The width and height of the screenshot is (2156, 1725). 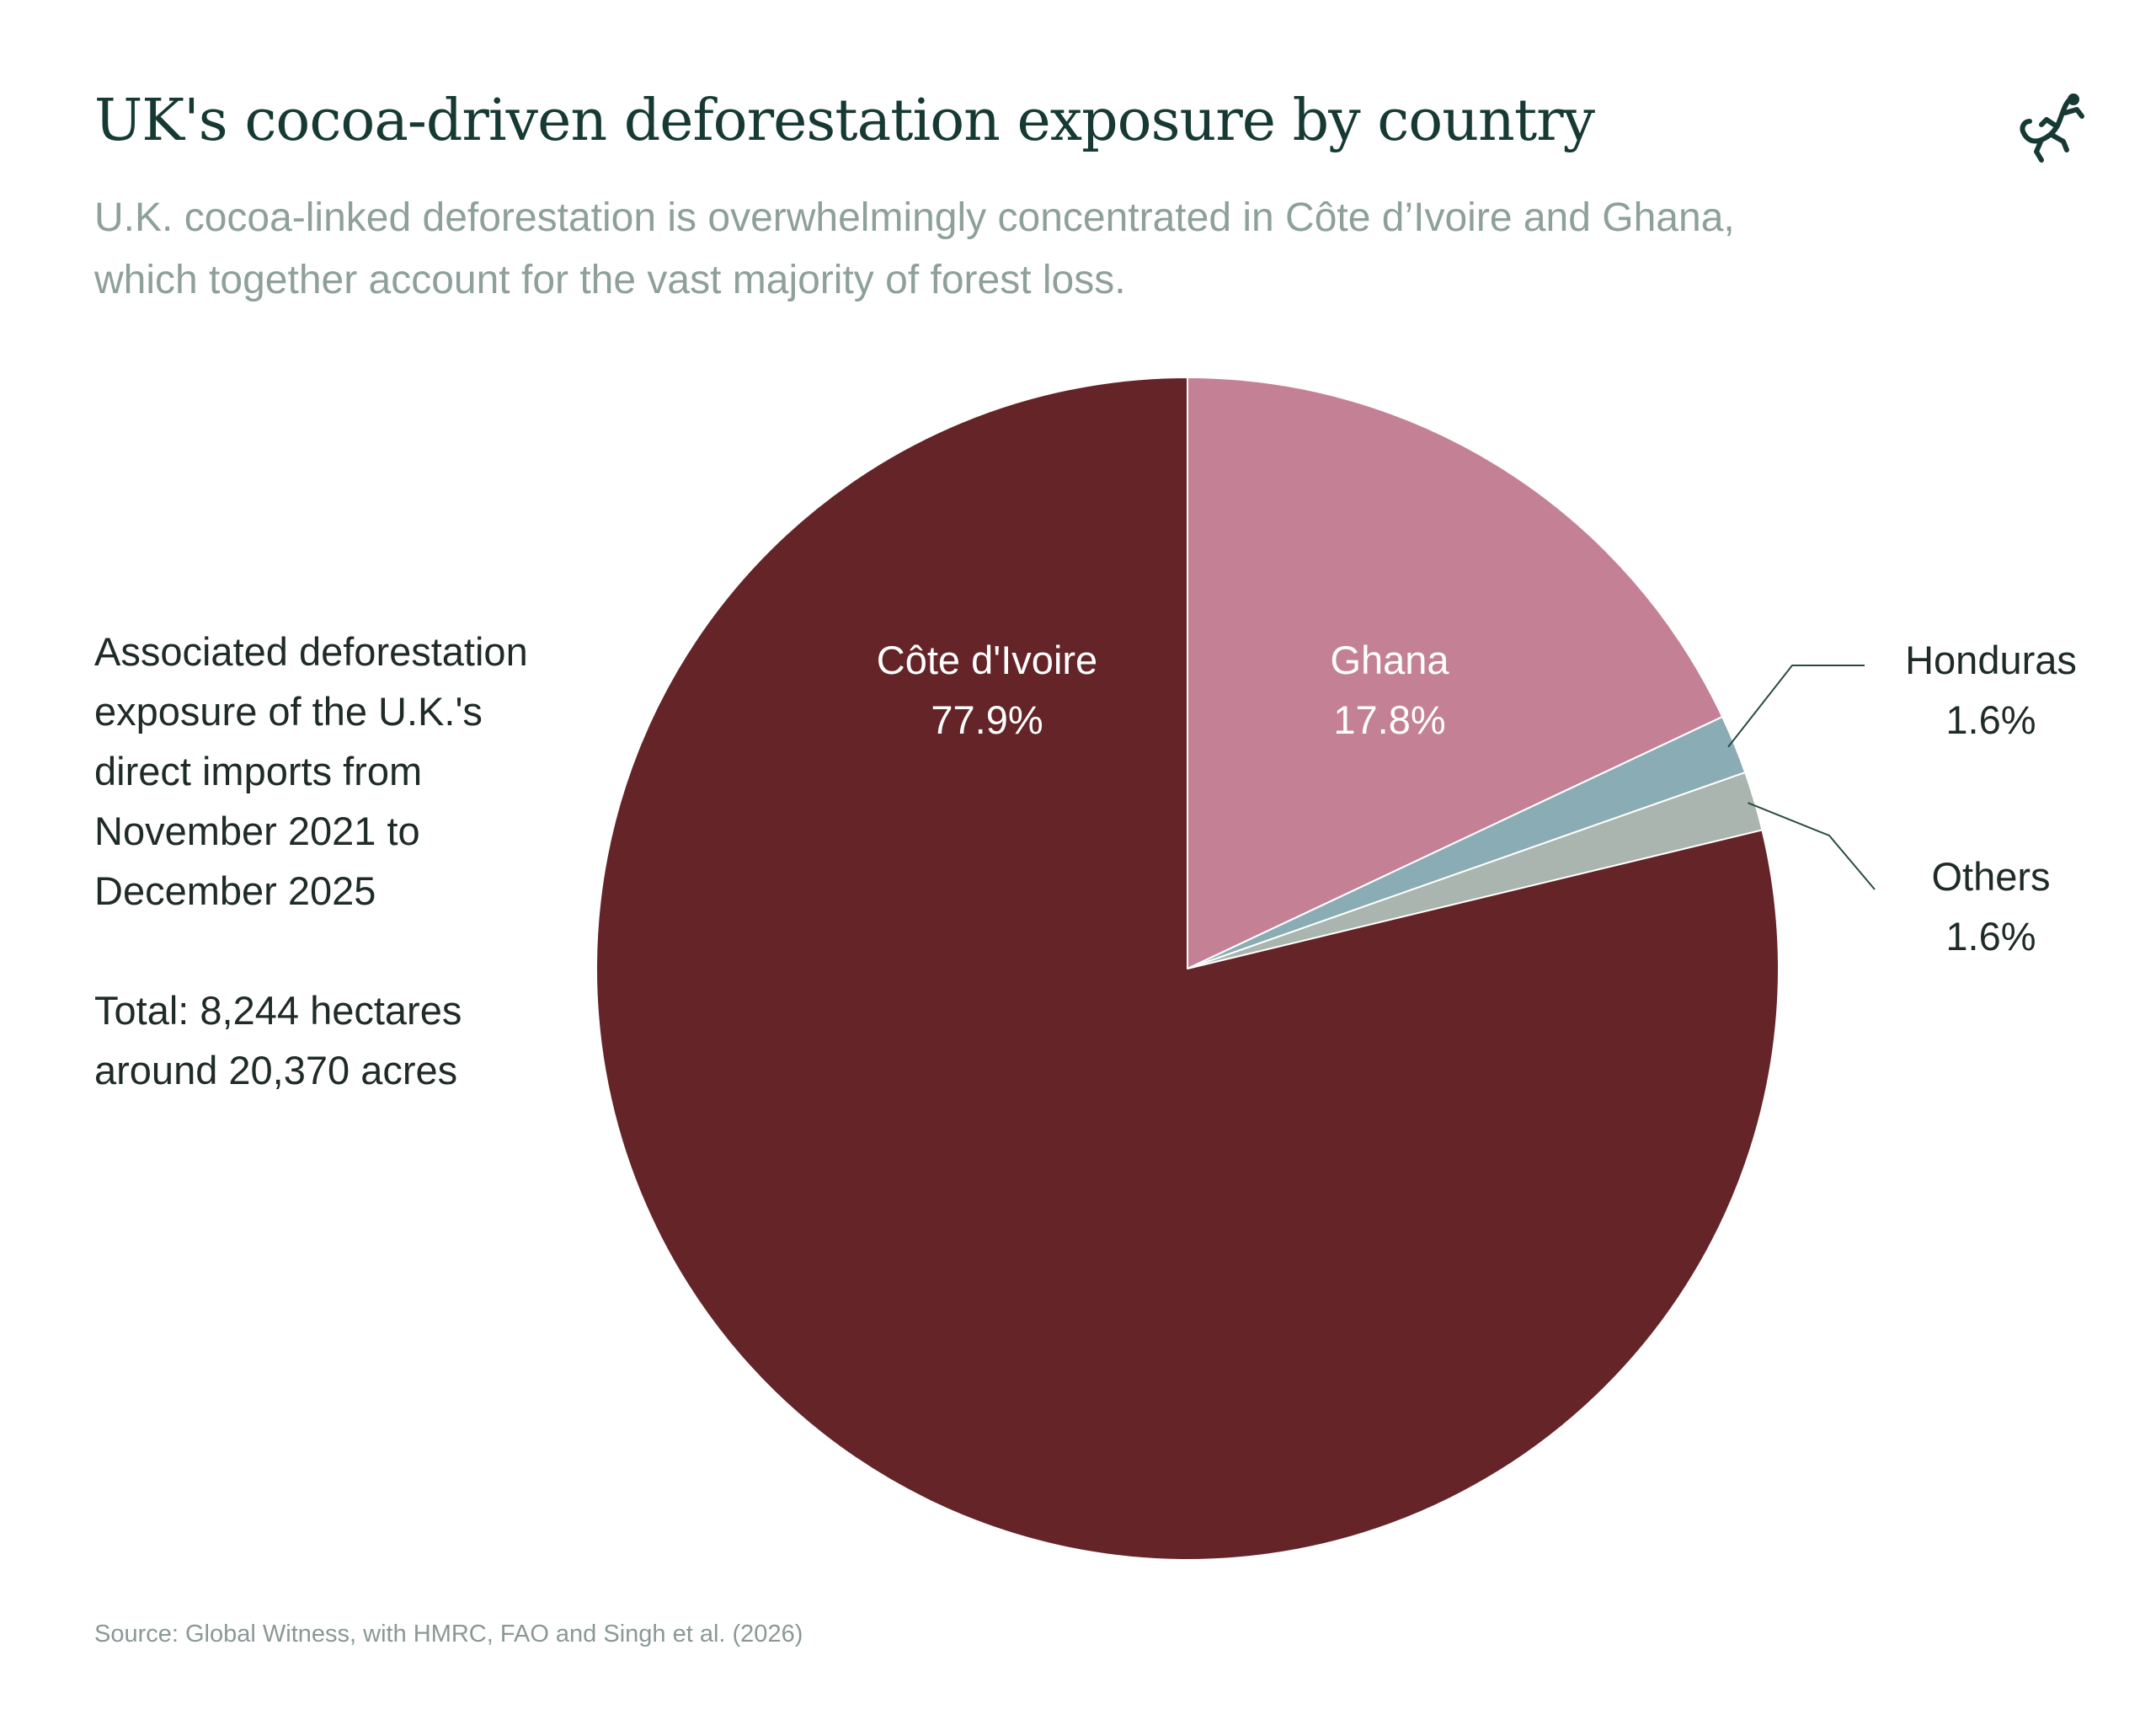 What do you see at coordinates (1990, 876) in the screenshot?
I see `slice-label-others-name: Others` at bounding box center [1990, 876].